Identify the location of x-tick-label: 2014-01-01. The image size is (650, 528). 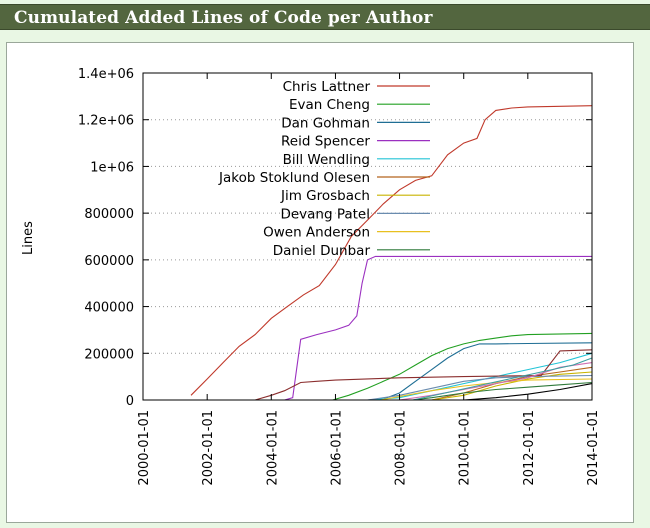
(593, 448).